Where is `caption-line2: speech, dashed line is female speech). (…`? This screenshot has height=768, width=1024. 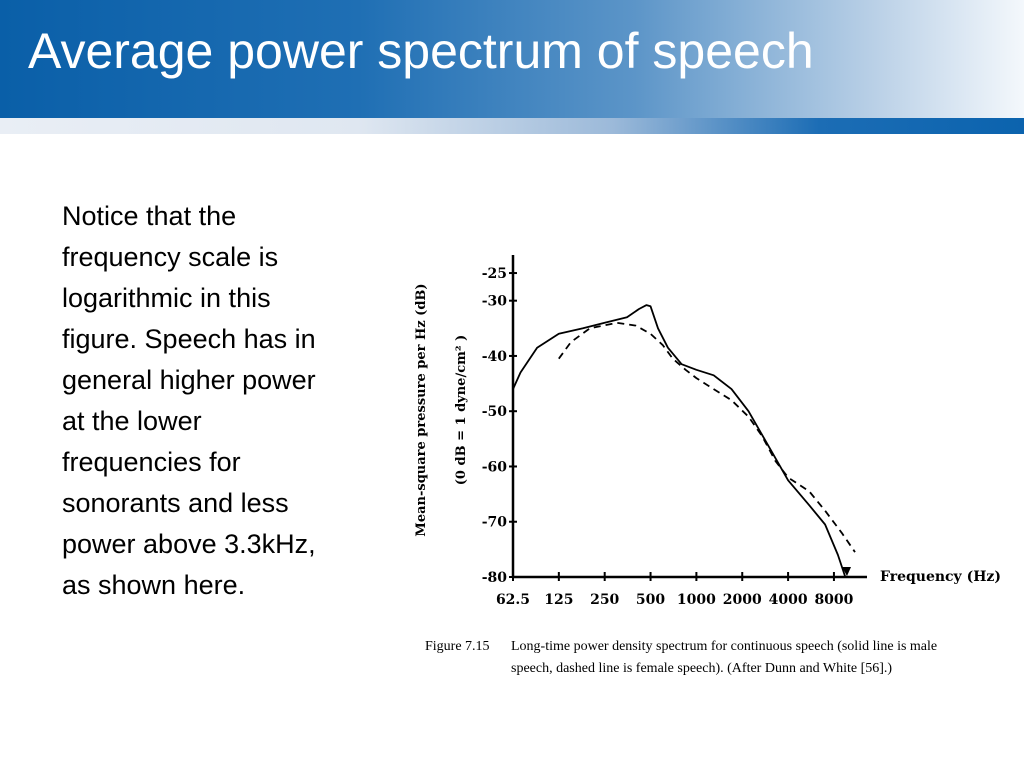 caption-line2: speech, dashed line is female speech). (… is located at coordinates (702, 668).